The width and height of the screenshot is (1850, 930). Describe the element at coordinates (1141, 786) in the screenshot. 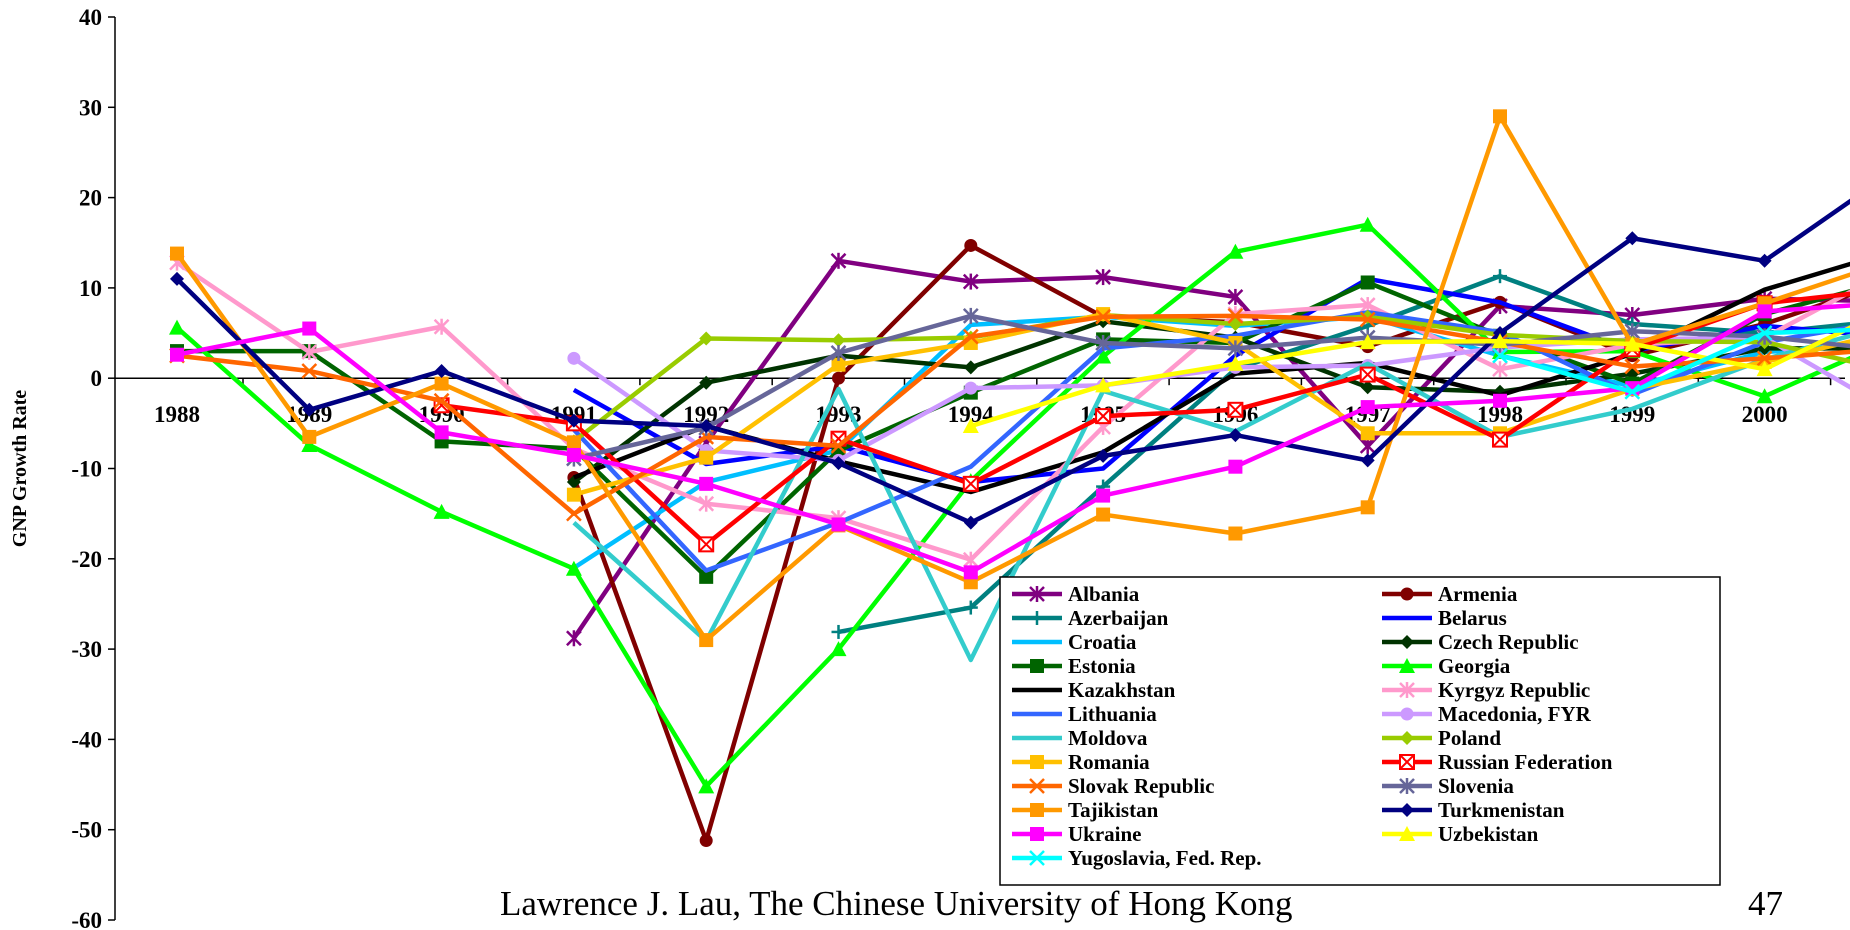

I see `legend-label: Slovak Republic` at that location.